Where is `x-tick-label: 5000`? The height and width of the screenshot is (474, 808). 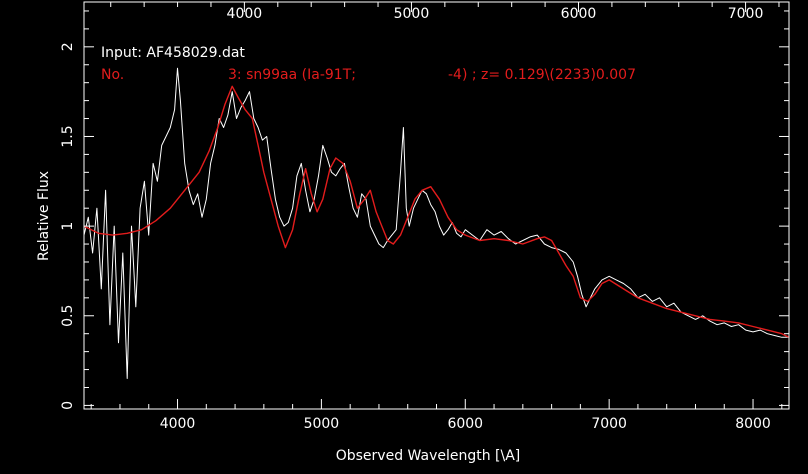 x-tick-label: 5000 is located at coordinates (322, 424).